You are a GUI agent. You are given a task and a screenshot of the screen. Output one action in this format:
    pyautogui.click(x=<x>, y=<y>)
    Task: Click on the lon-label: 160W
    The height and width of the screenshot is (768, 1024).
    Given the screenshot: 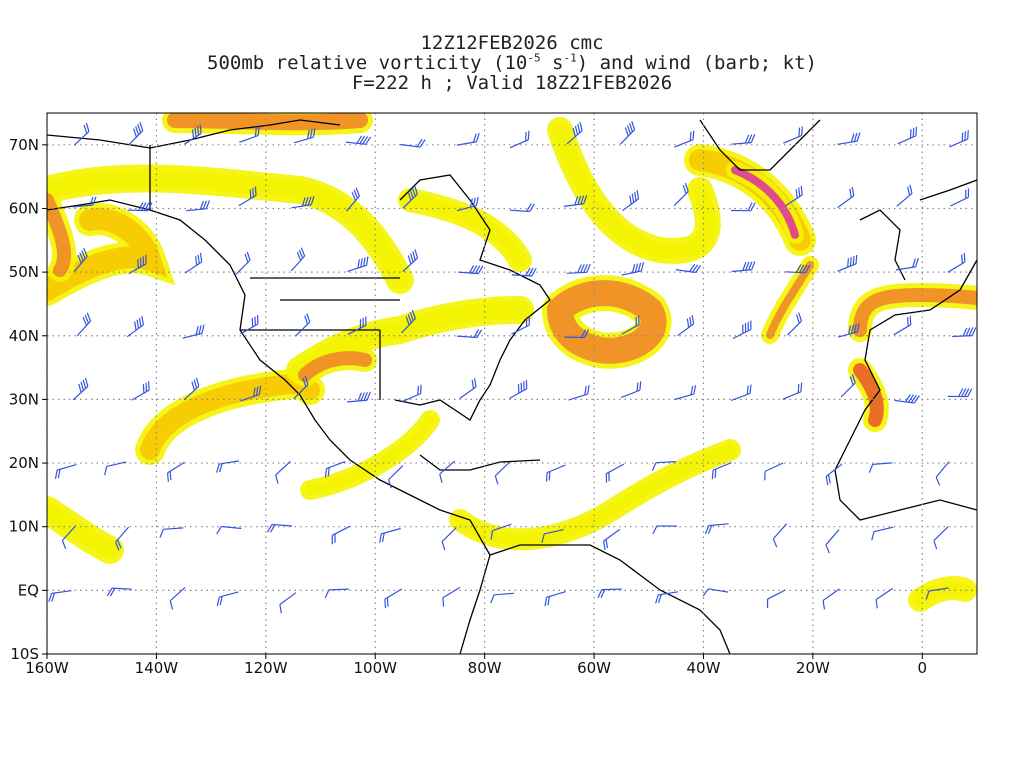 What is the action you would take?
    pyautogui.click(x=47, y=668)
    